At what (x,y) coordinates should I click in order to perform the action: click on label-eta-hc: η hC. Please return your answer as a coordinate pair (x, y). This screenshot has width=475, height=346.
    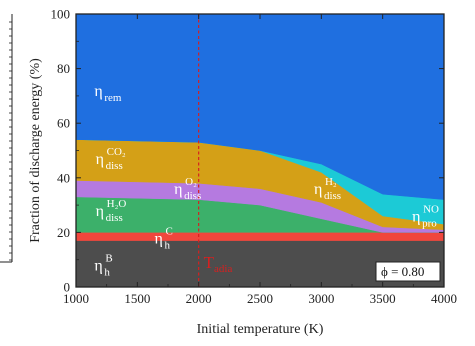
    Looking at the image, I should click on (164, 238).